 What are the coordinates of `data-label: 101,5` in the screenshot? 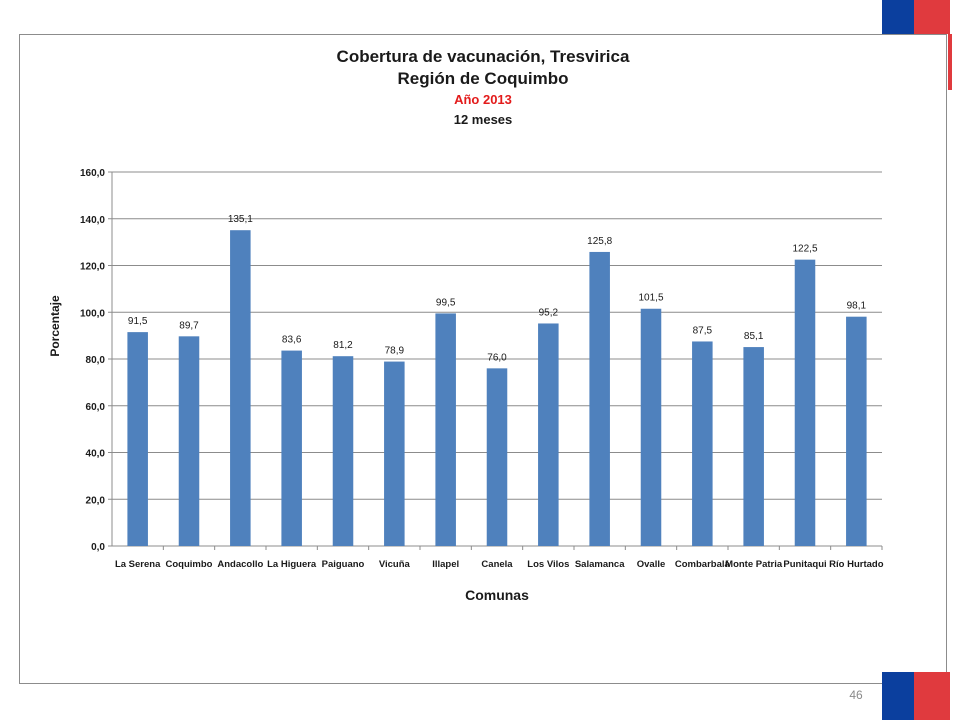 It's located at (650, 298).